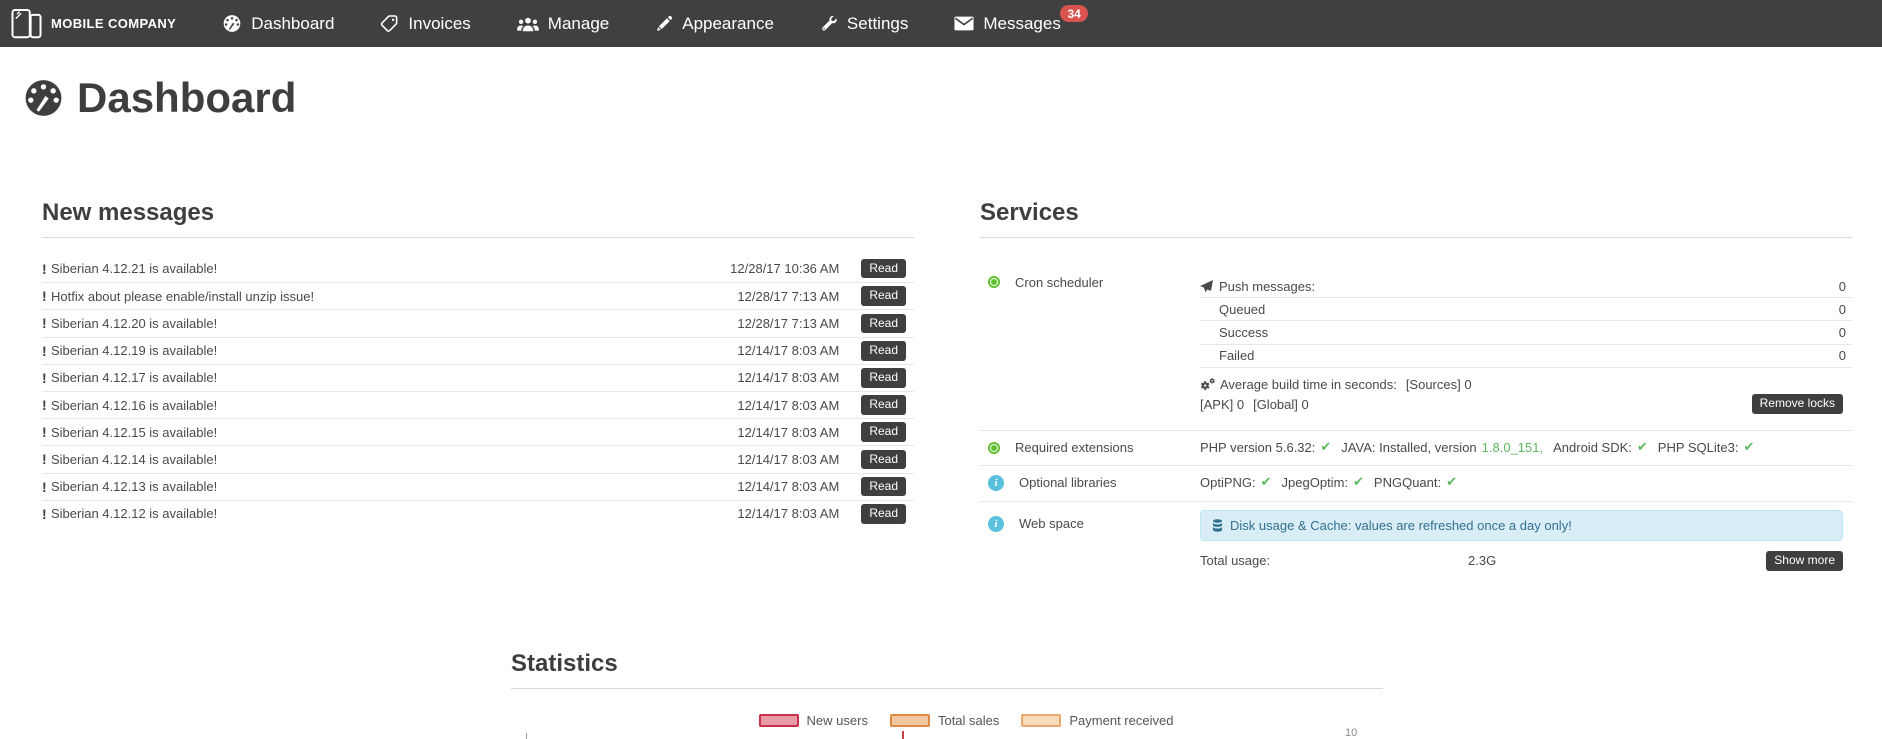 The width and height of the screenshot is (1882, 739). Describe the element at coordinates (1068, 483) in the screenshot. I see `service-label: Optional libraries` at that location.